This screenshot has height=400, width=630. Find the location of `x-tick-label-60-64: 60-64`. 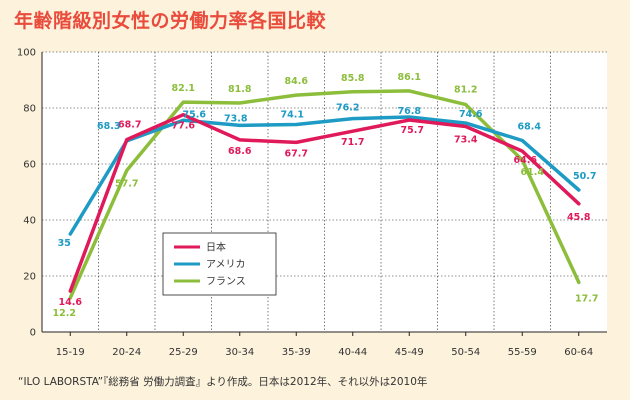

x-tick-label-60-64: 60-64 is located at coordinates (578, 352).